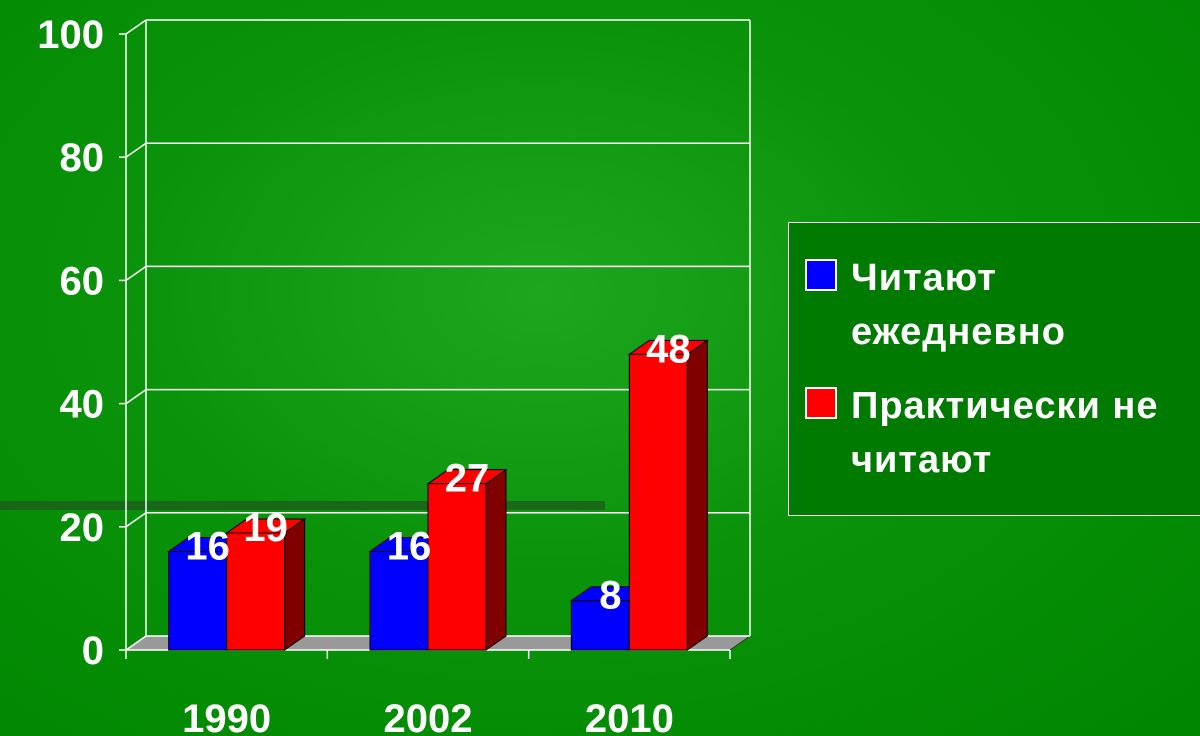 This screenshot has height=736, width=1200. I want to click on bar-side, so click(697, 495).